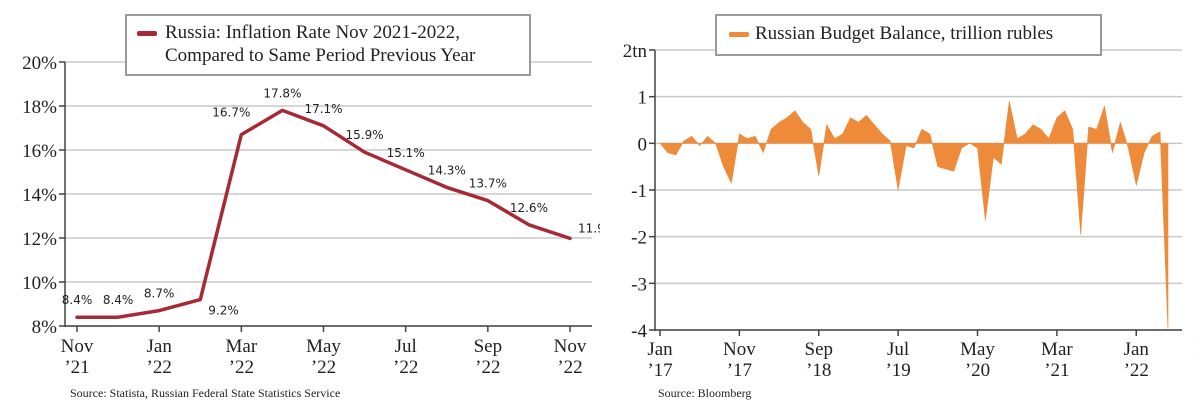 This screenshot has width=1200, height=415. Describe the element at coordinates (819, 349) in the screenshot. I see `budget-xtick-month: Sep` at that location.